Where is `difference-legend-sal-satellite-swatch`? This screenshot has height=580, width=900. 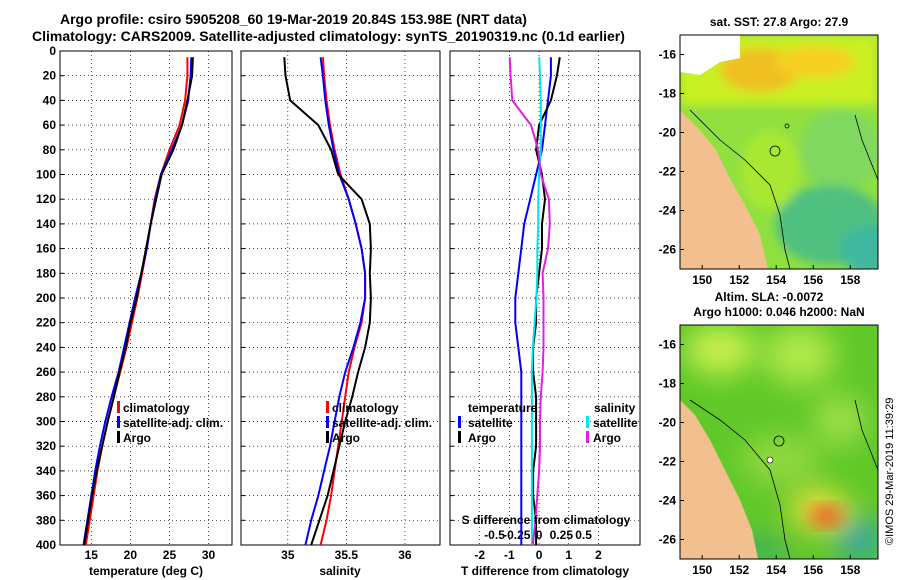 difference-legend-sal-satellite-swatch is located at coordinates (587, 422).